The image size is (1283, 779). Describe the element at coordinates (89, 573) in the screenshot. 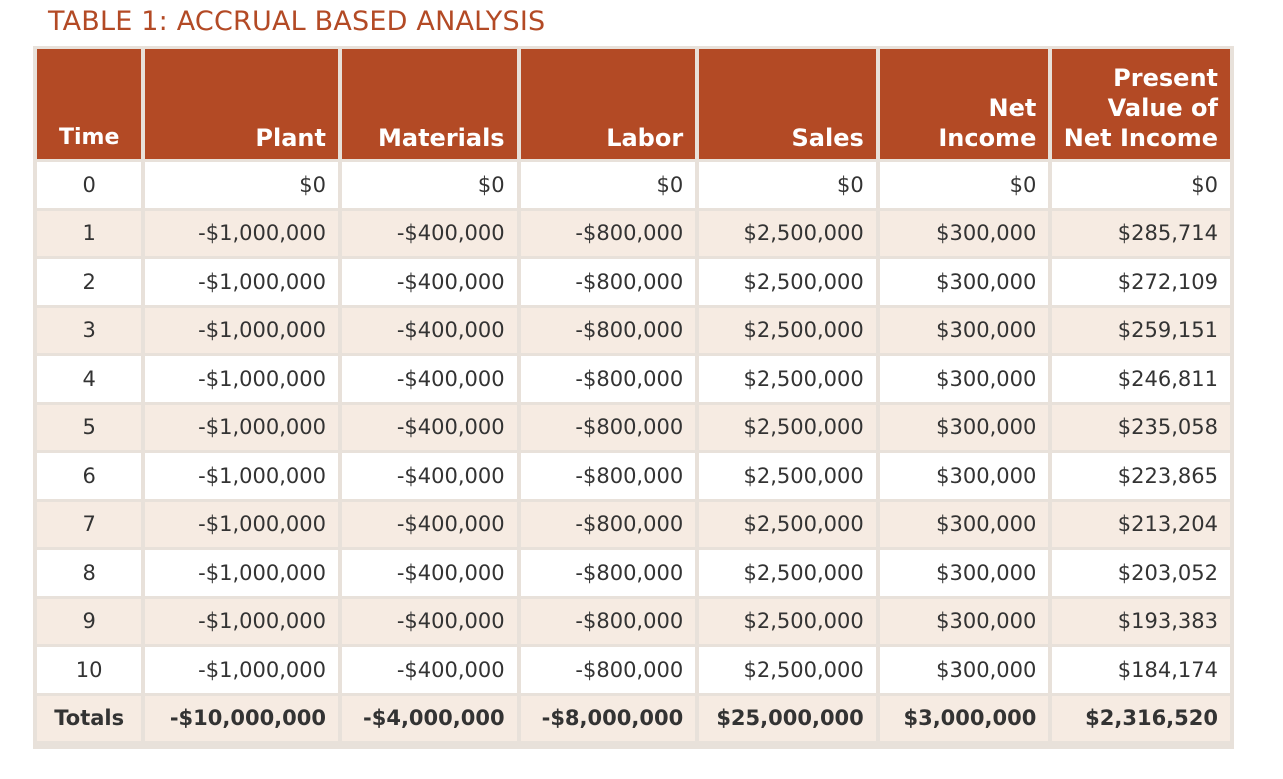

I see `cell-time: 8` at that location.